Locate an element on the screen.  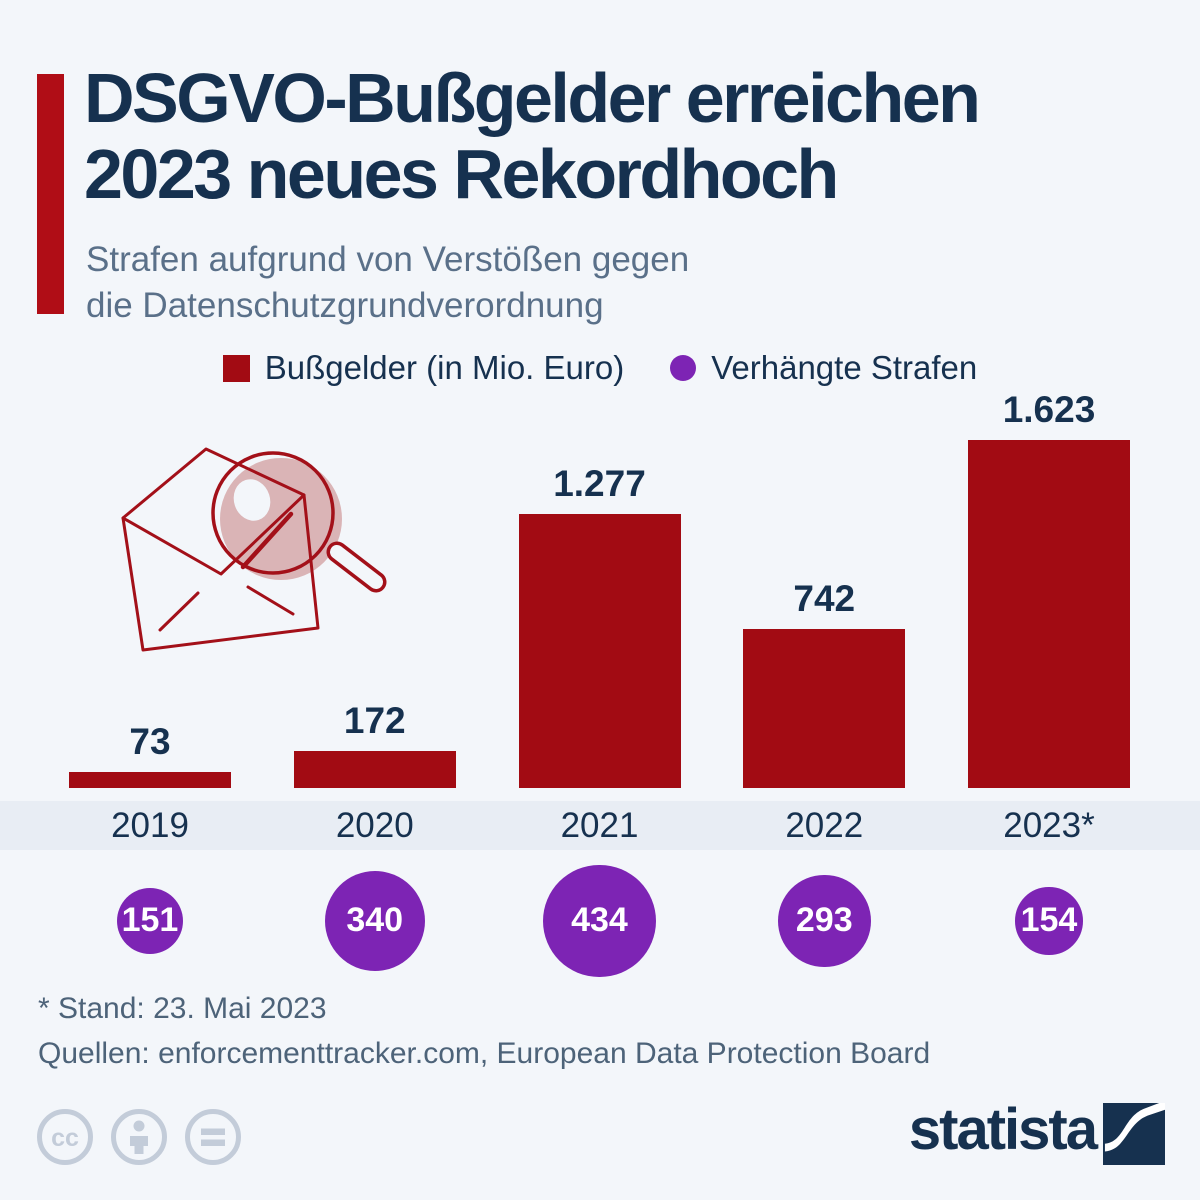
statista-logo-icon is located at coordinates (1134, 1134).